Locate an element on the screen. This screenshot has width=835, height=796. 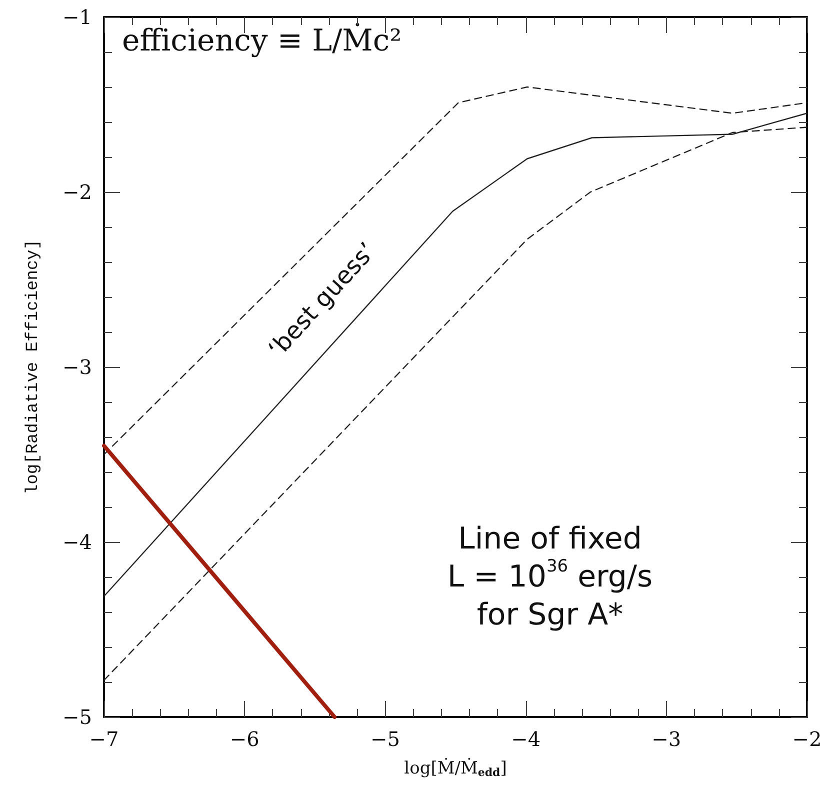
y-tick-label: −5 is located at coordinates (77, 717).